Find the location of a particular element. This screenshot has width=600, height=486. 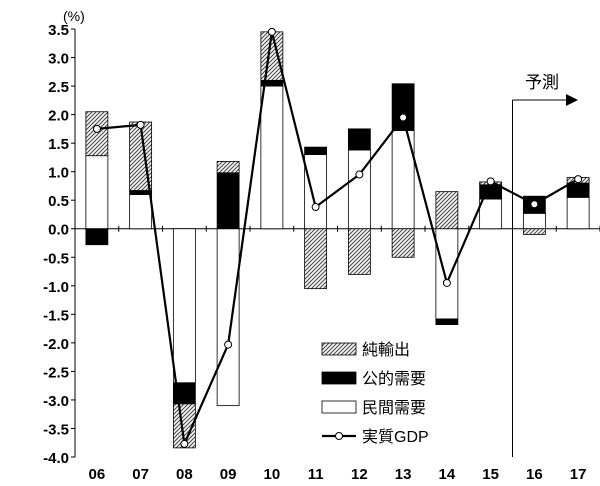

forecast-label: 予測 is located at coordinates (542, 82).